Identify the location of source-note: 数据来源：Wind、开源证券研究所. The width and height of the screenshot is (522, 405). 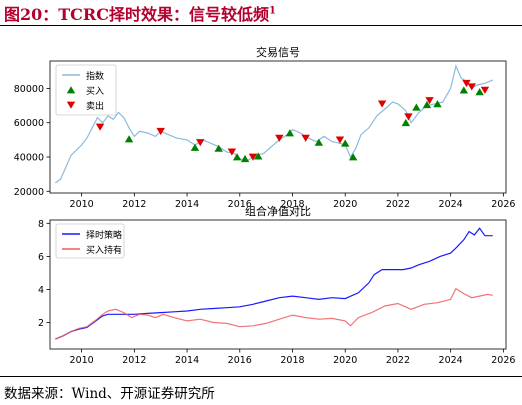
(109, 394).